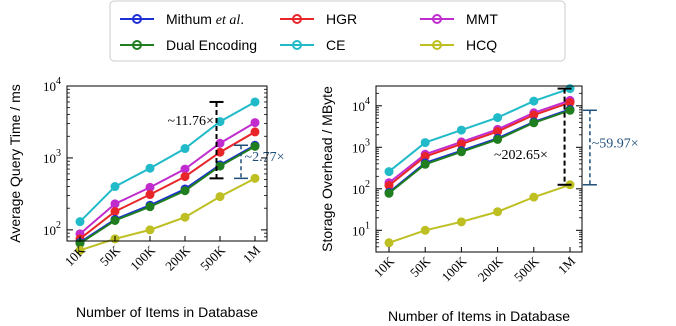  Describe the element at coordinates (265, 157) in the screenshot. I see `annotation-text-1: ~2.77×` at that location.